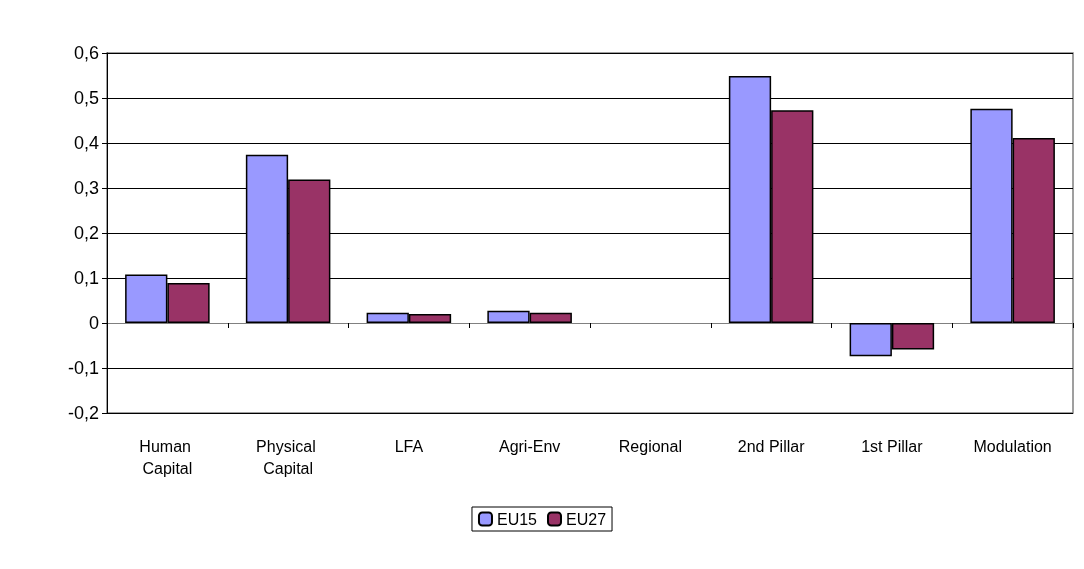  What do you see at coordinates (93, 323) in the screenshot?
I see `y-tick-label: 0` at bounding box center [93, 323].